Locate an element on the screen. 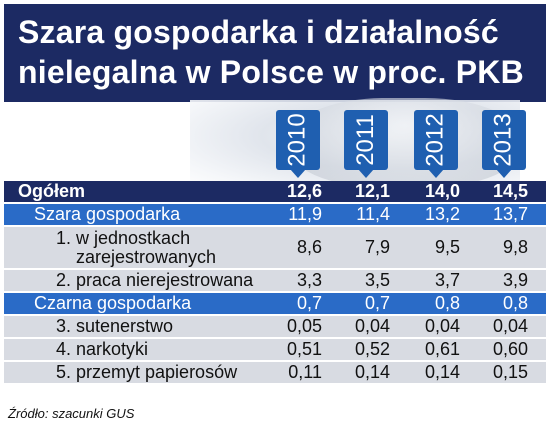 This screenshot has height=433, width=550. year-label: 2011 is located at coordinates (366, 140).